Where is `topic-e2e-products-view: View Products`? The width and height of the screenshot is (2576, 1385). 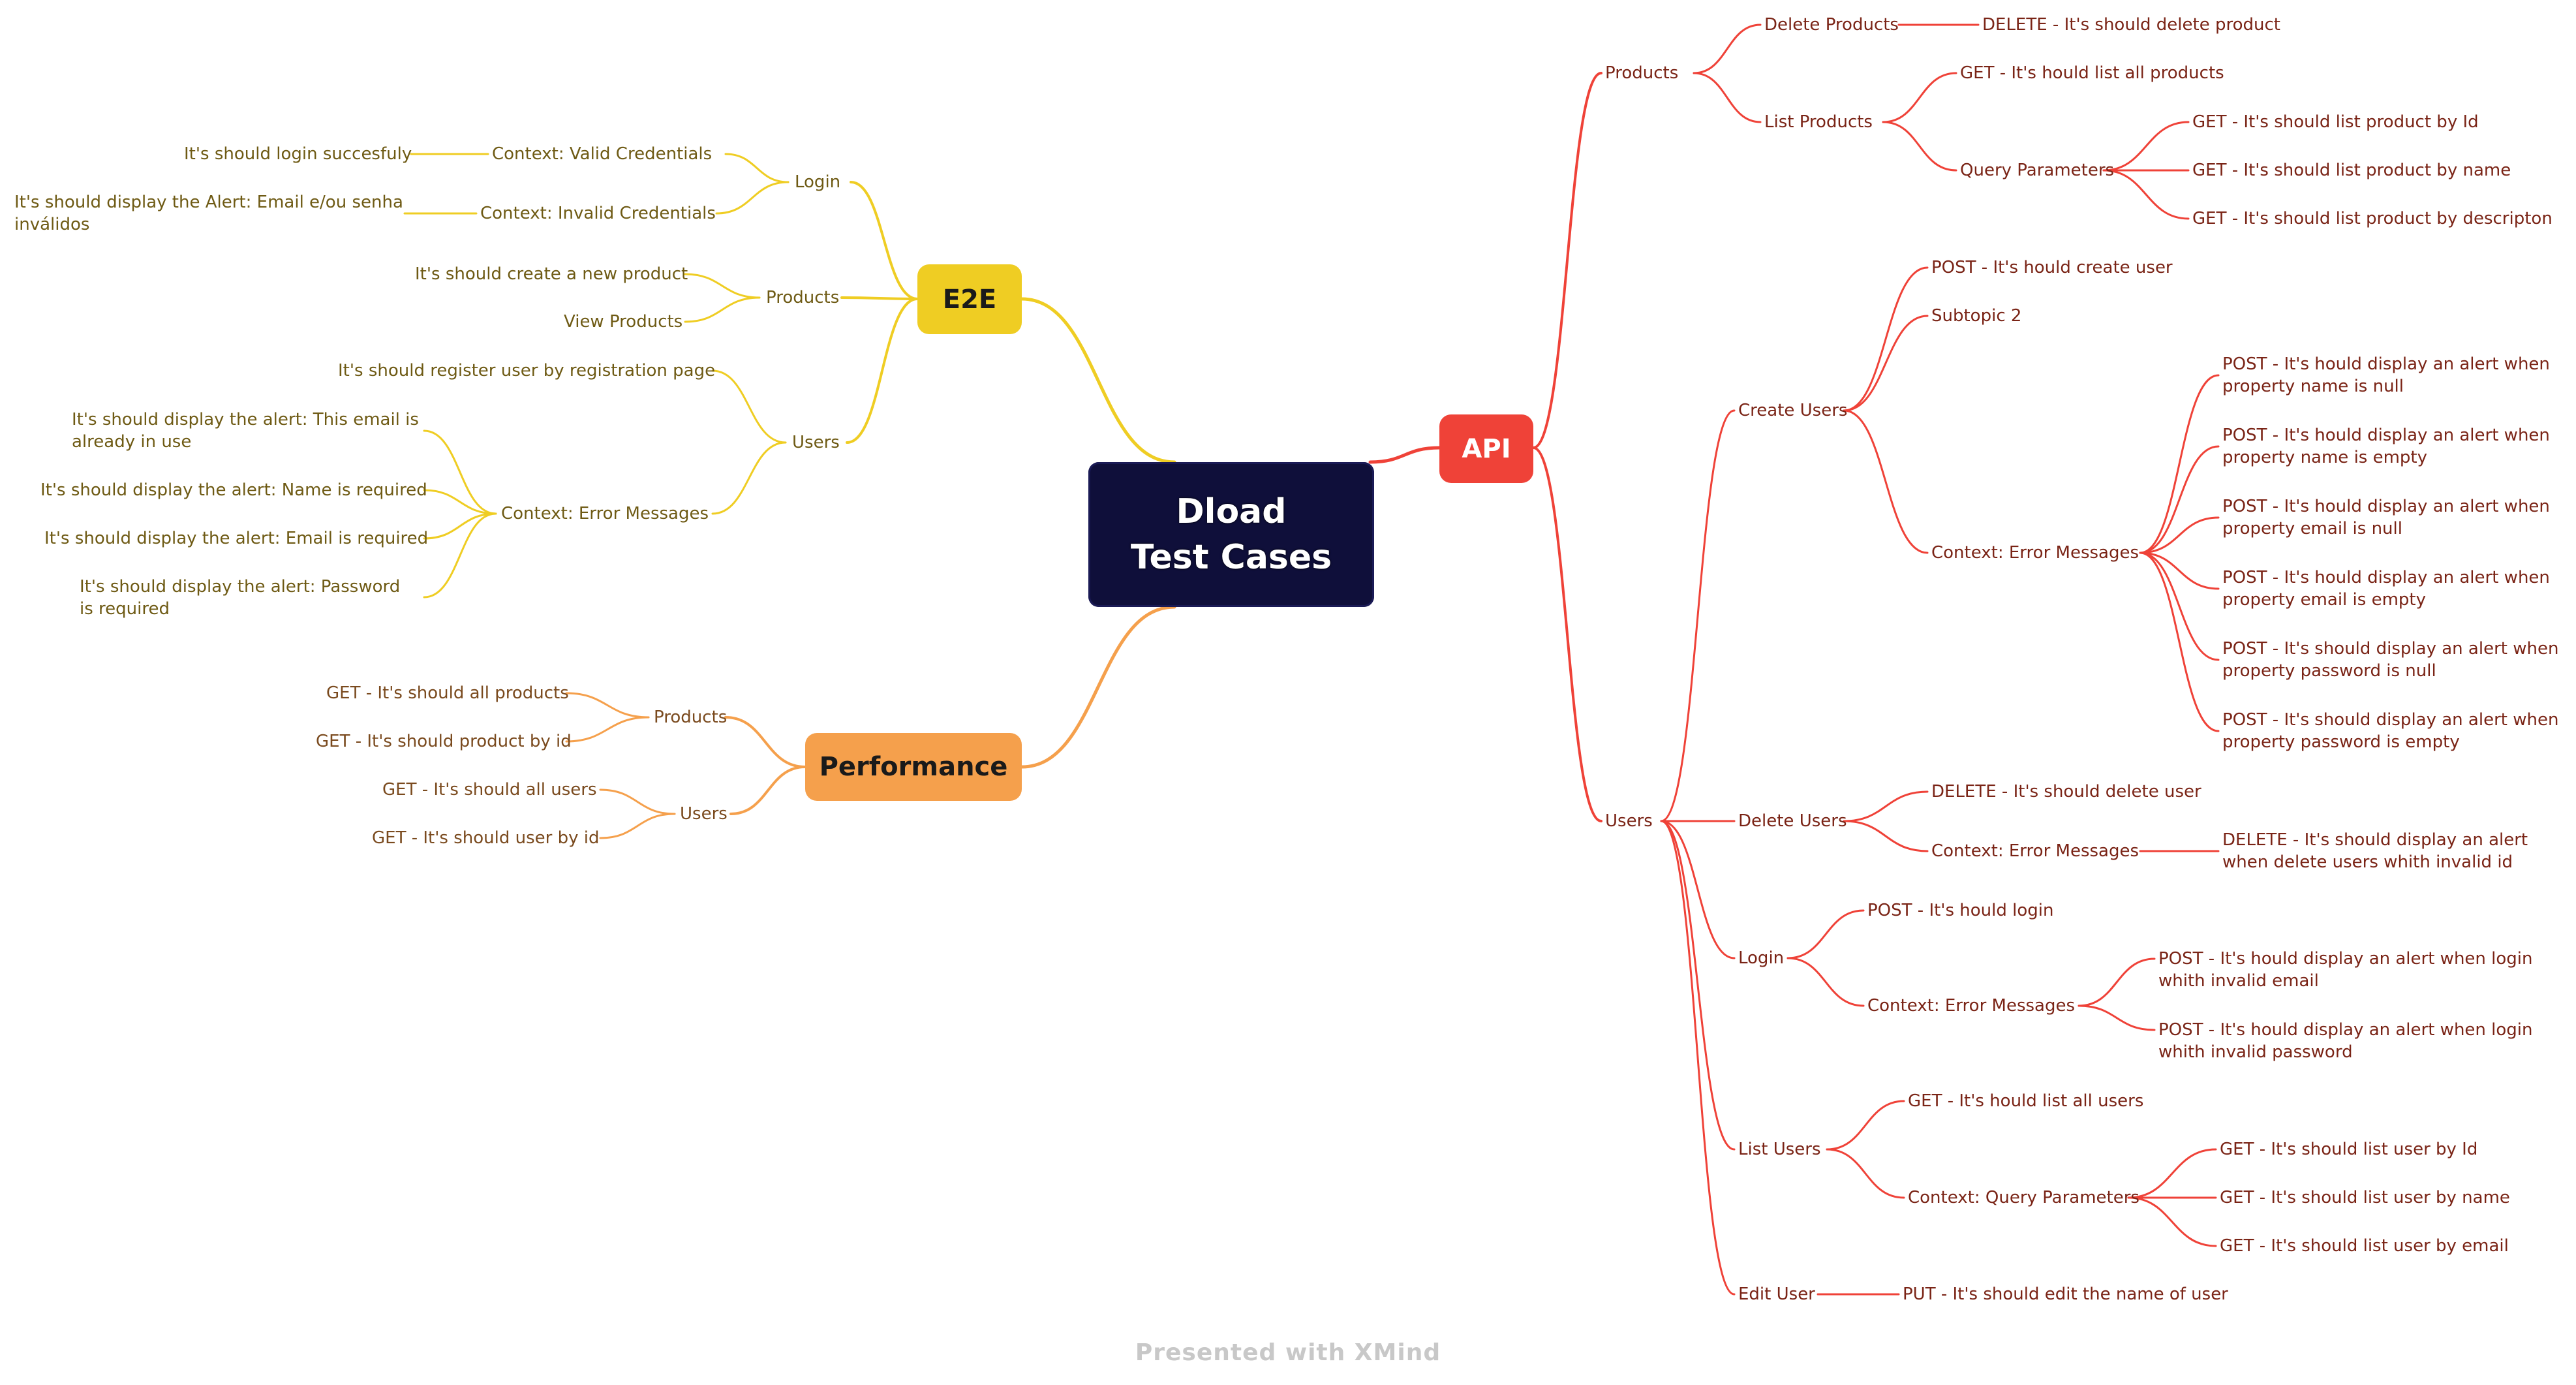
topic-e2e-products-view: View Products is located at coordinates (623, 322).